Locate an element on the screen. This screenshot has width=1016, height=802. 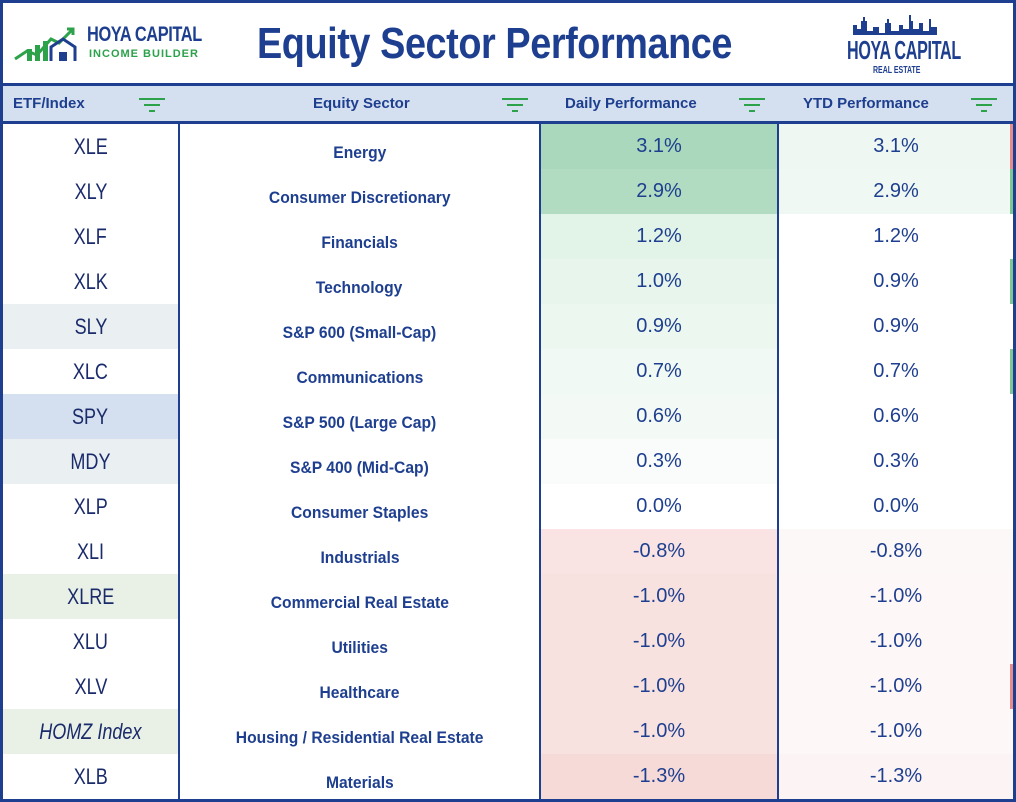
table-row: XLY Consumer Discretionary 2.9% 2.9% is located at coordinates (508, 191).